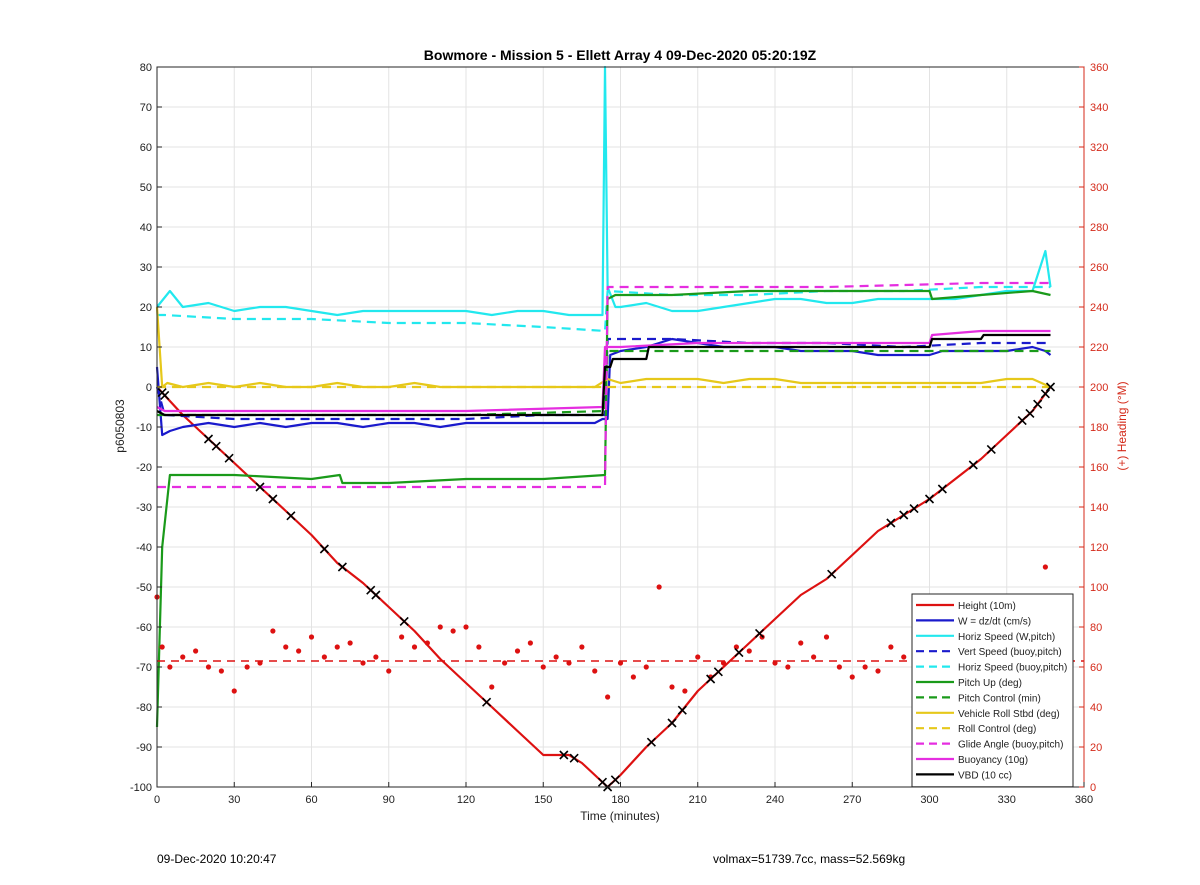 This screenshot has width=1200, height=885. What do you see at coordinates (146, 228) in the screenshot?
I see `y-tick-label-left: 40` at bounding box center [146, 228].